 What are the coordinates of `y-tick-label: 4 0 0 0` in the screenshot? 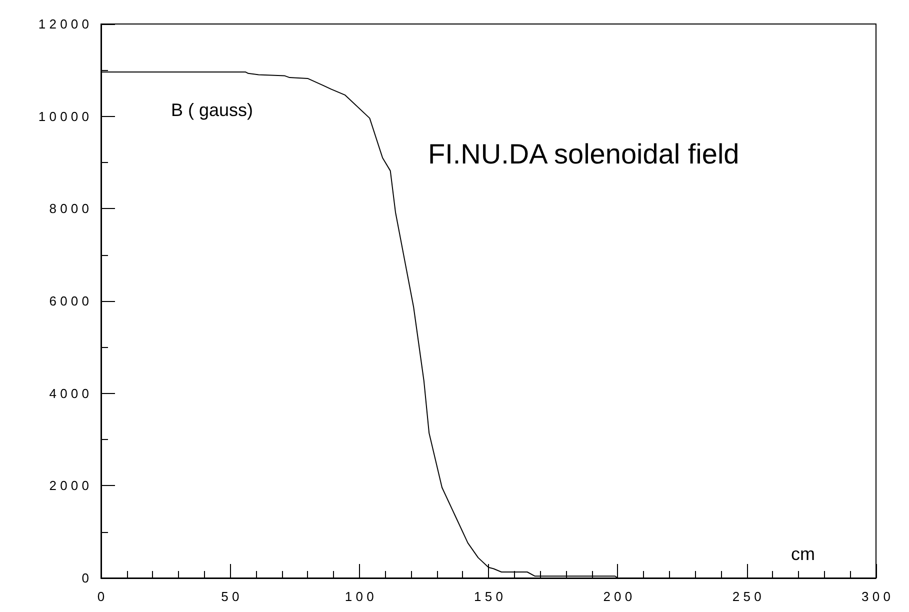 It's located at (69, 393).